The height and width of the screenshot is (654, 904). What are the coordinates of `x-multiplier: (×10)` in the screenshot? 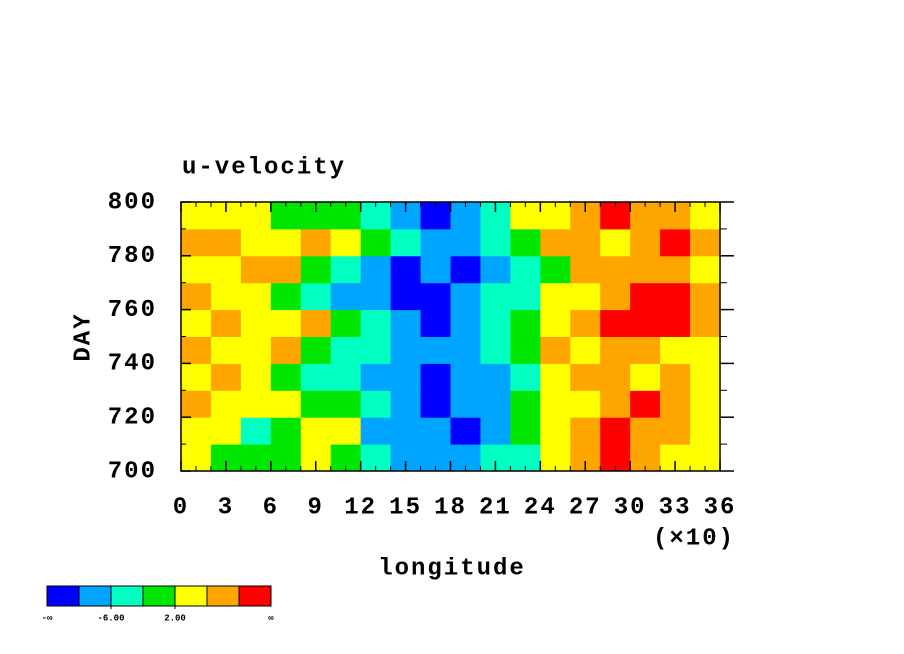 It's located at (694, 538).